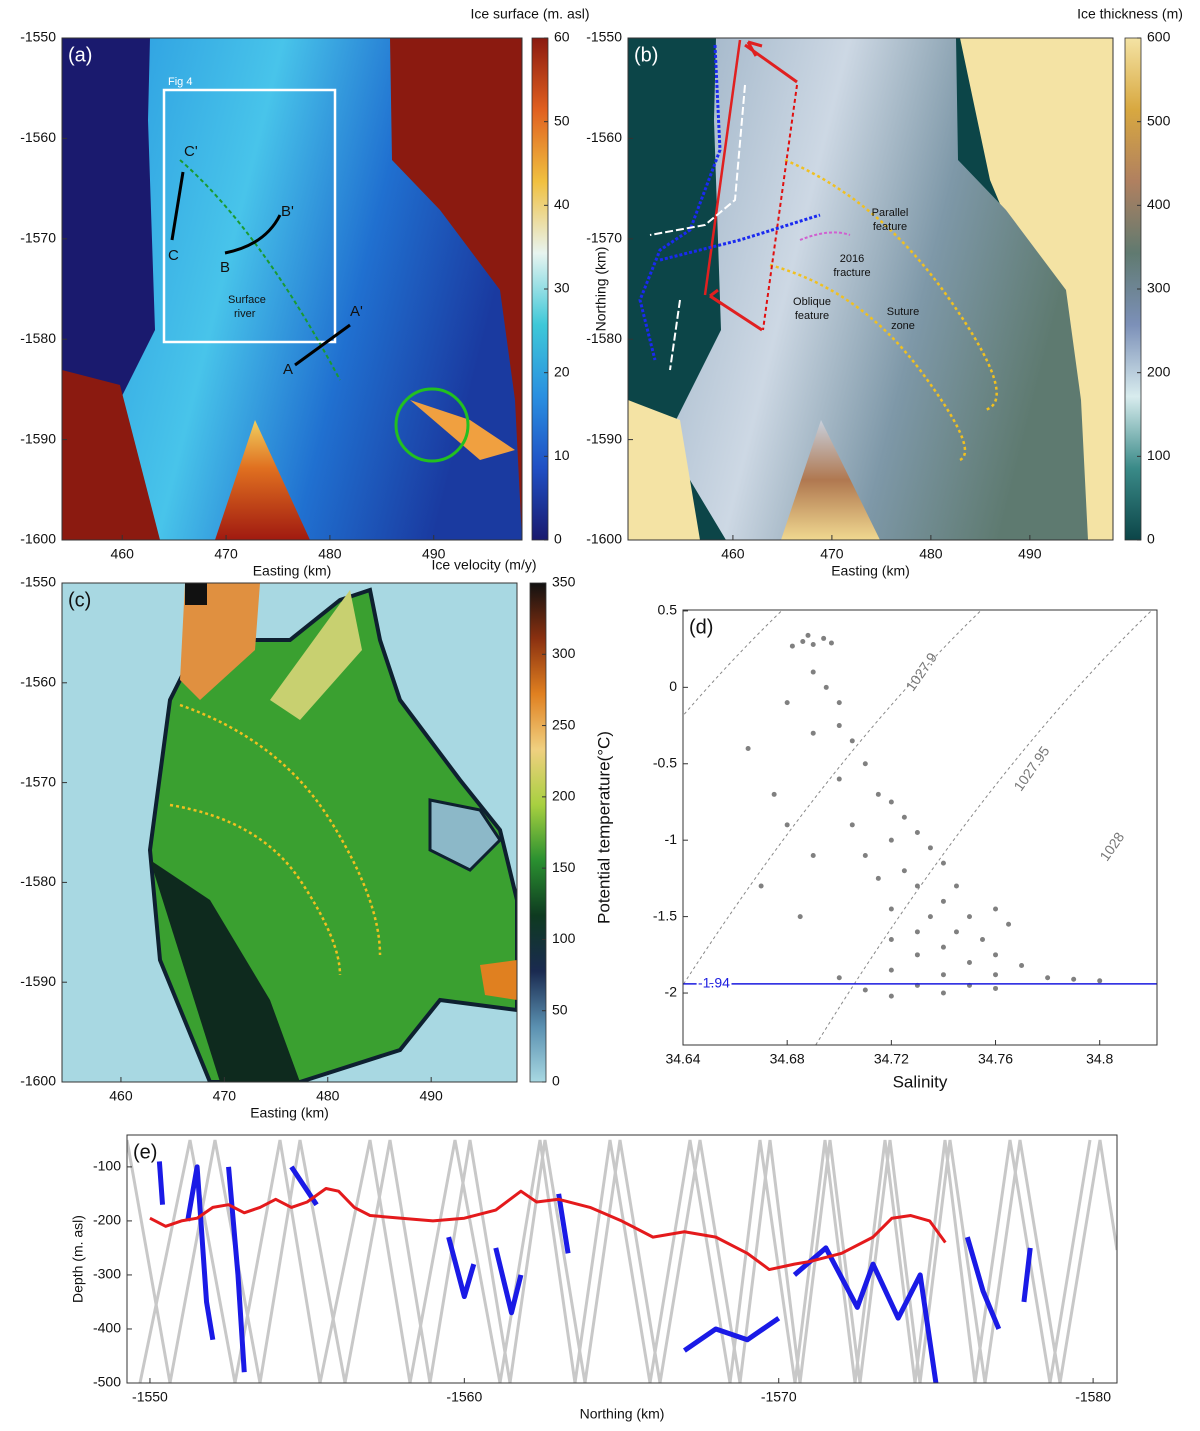  What do you see at coordinates (903, 312) in the screenshot?
I see `annotation: Suture` at bounding box center [903, 312].